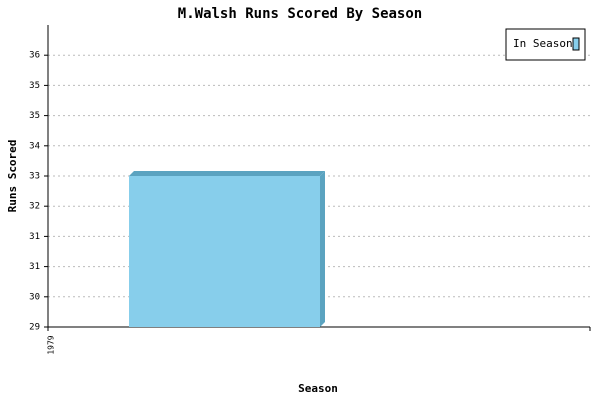 This screenshot has height=400, width=600. What do you see at coordinates (34, 328) in the screenshot?
I see `y-tick-label: 29` at bounding box center [34, 328].